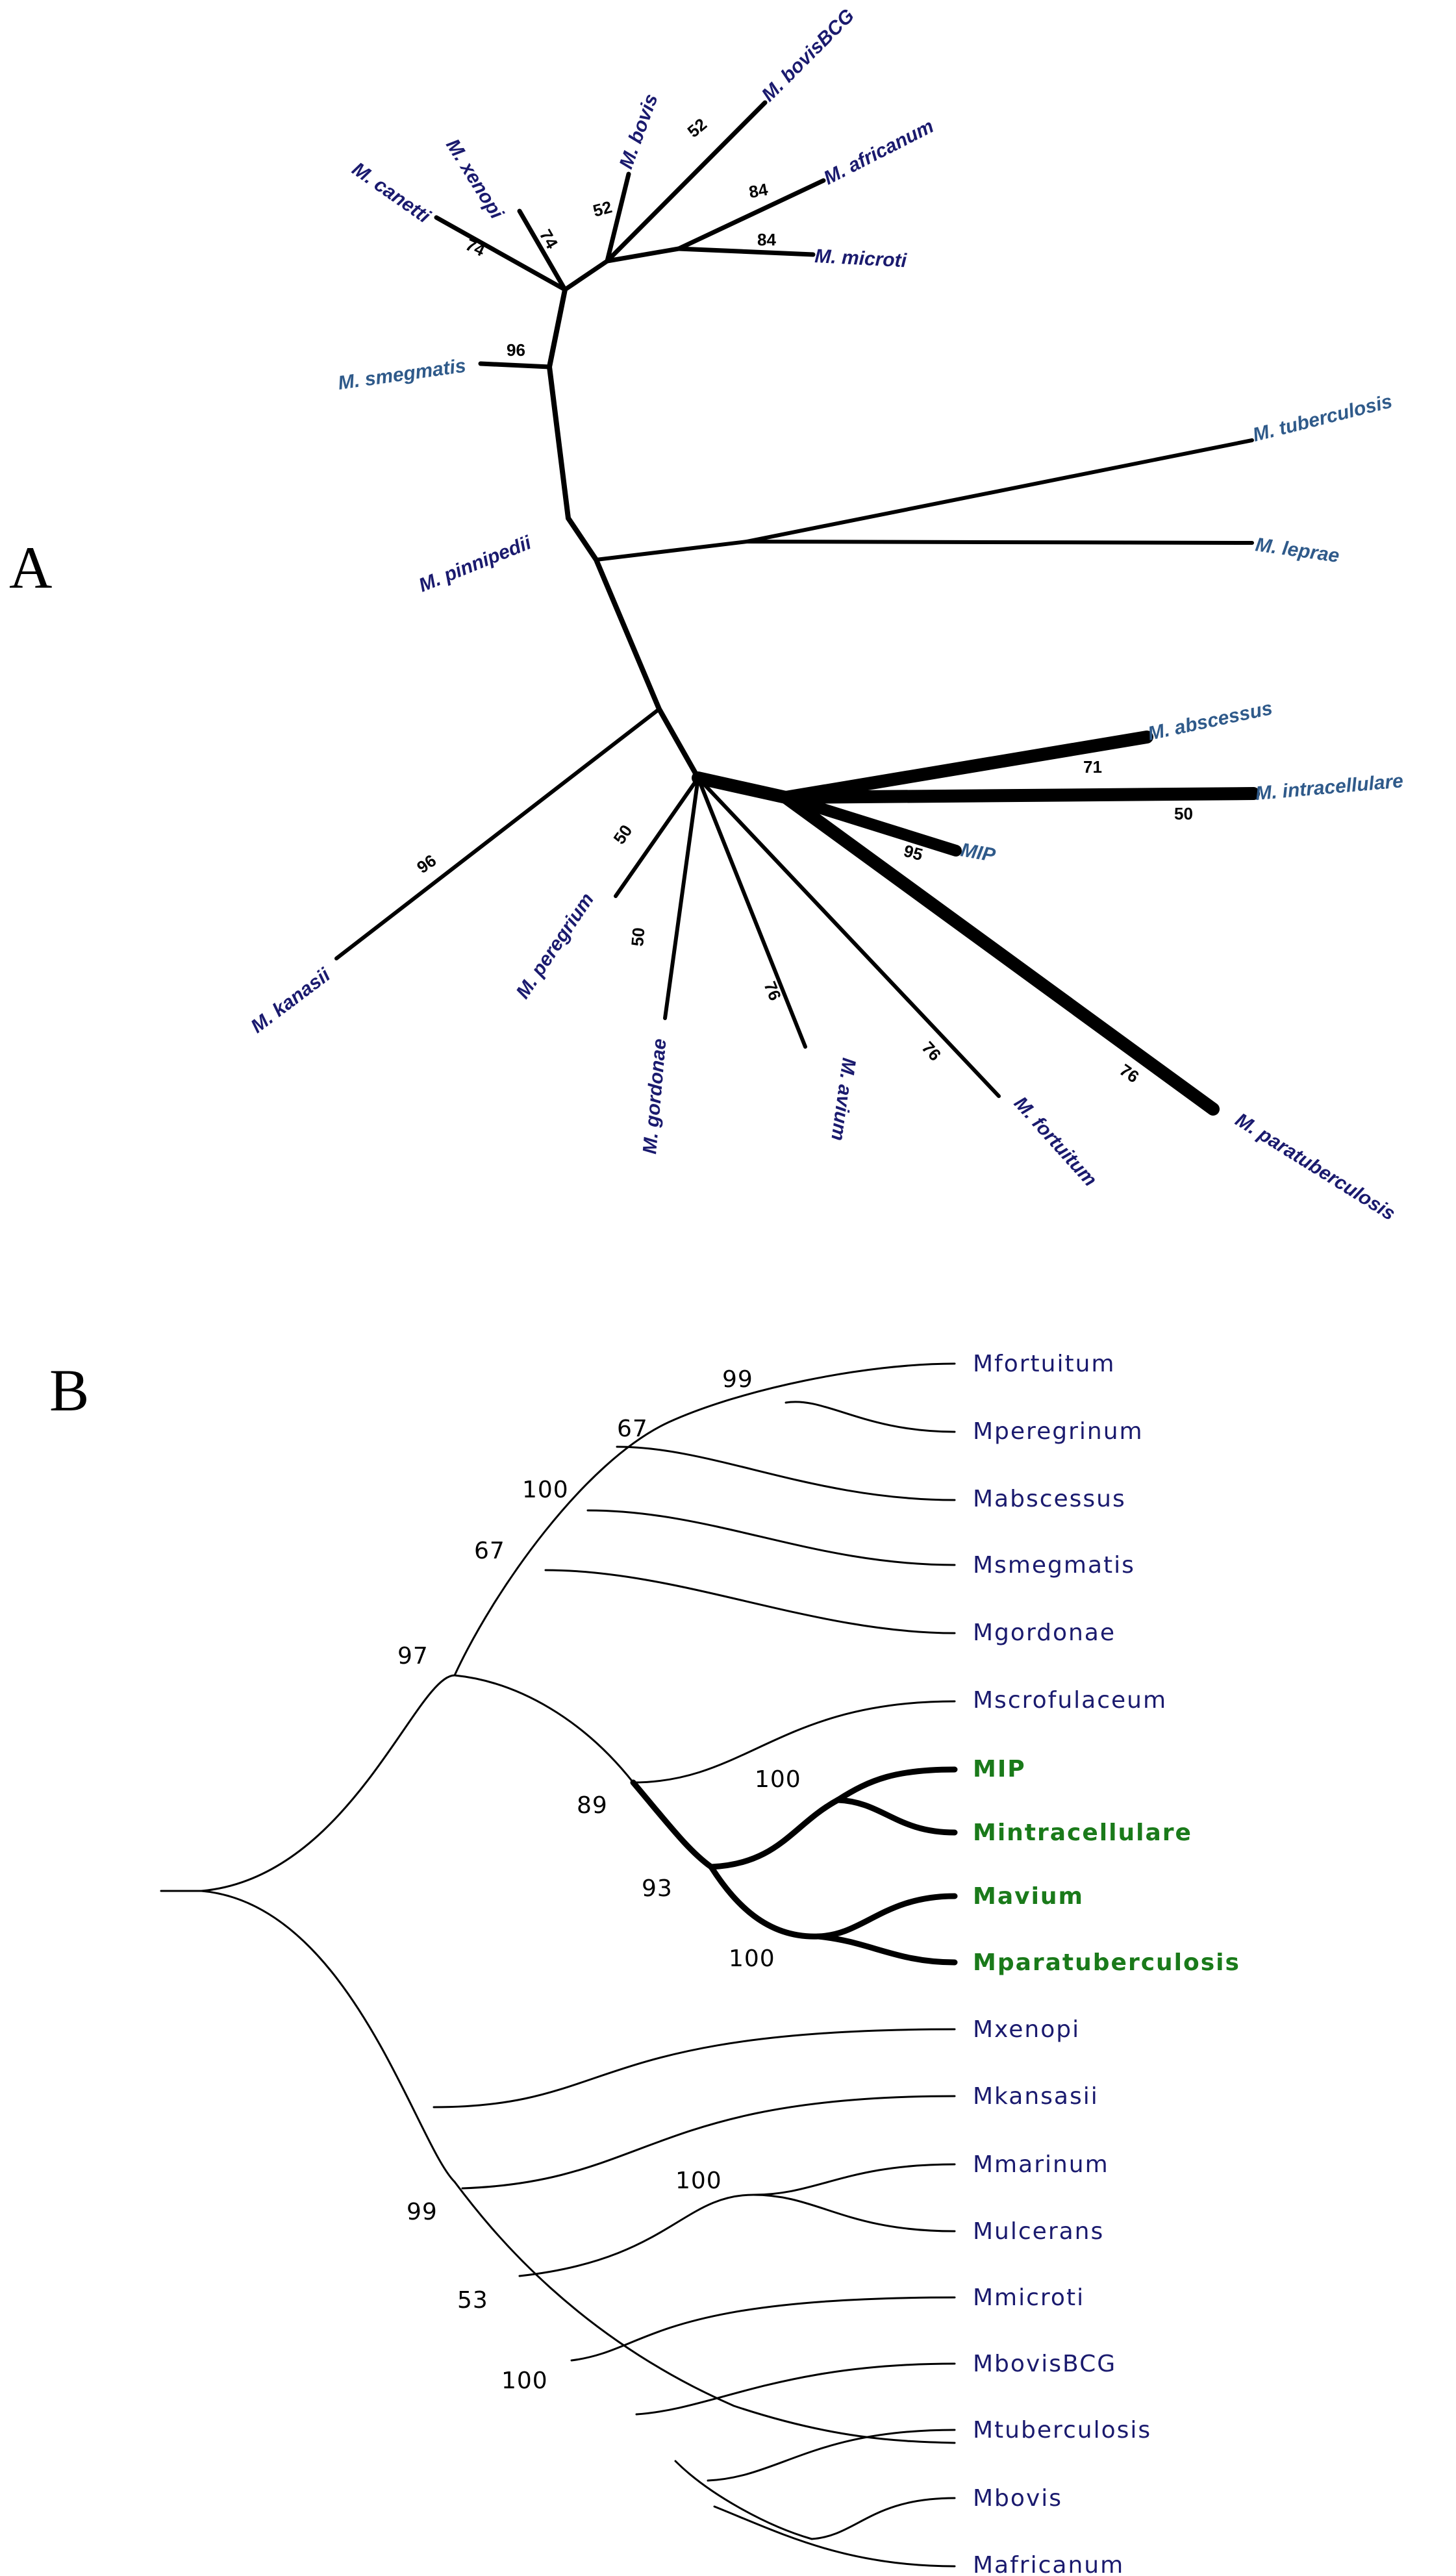 This screenshot has height=2576, width=1456. I want to click on tip-label-smegmatis: M. smegmatis, so click(401, 374).